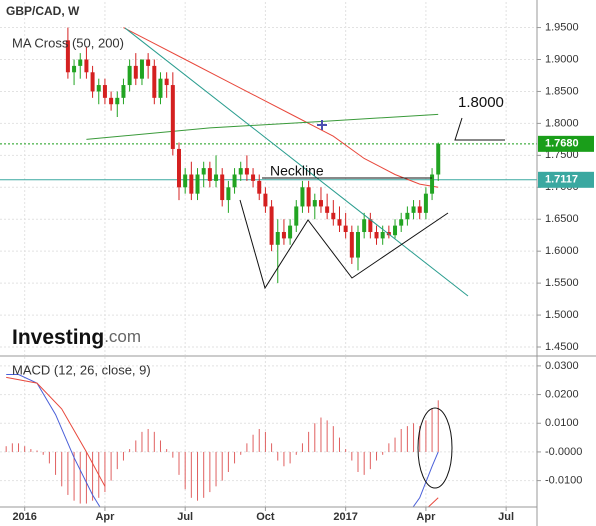 The image size is (596, 526). I want to click on y-tick-label: 1.5000, so click(562, 315).